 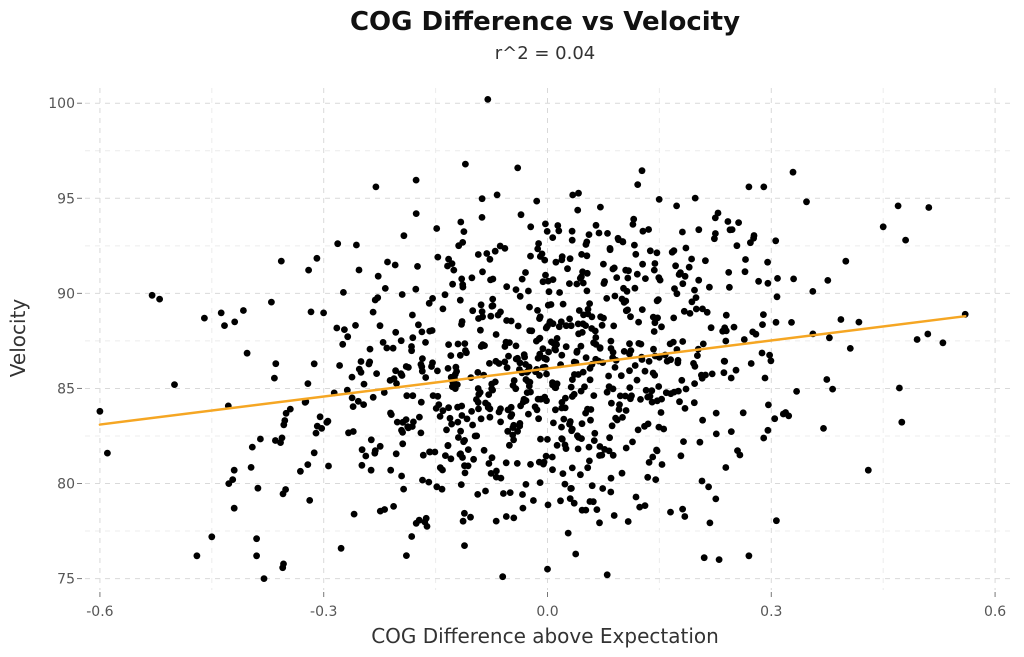 I want to click on x-tick-label: -0.6, so click(x=99, y=612).